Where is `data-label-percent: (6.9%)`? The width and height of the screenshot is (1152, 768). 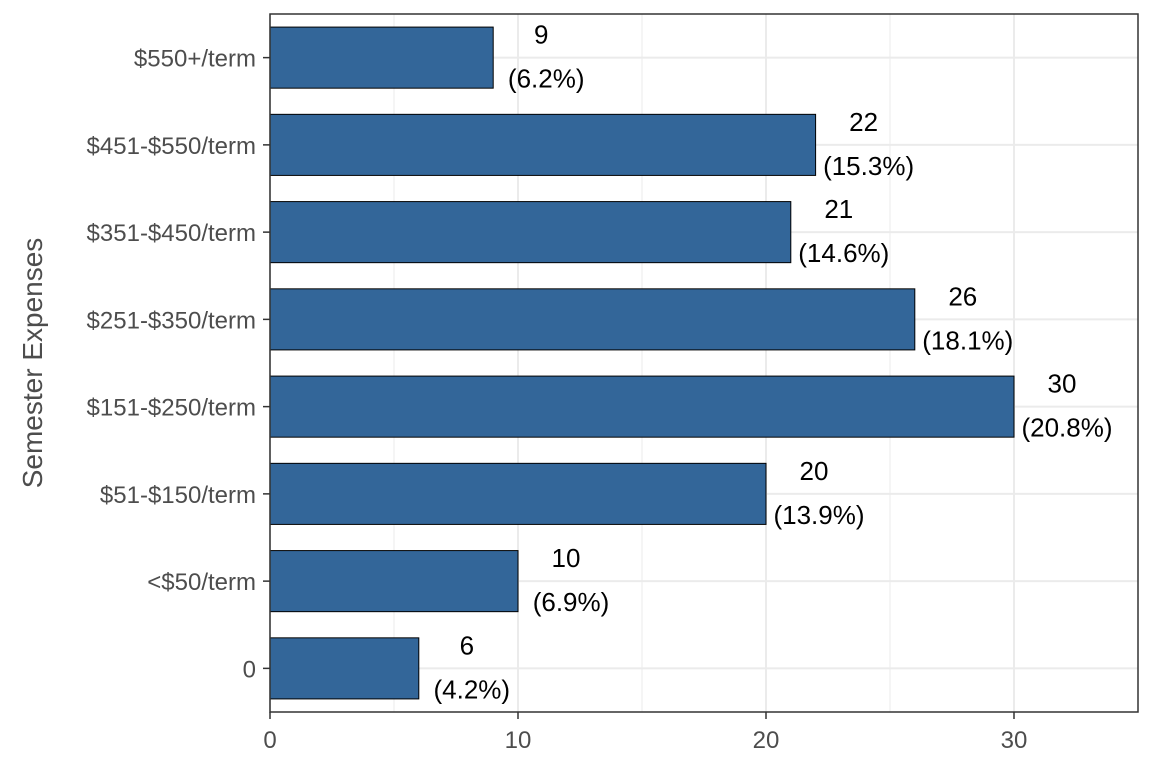
data-label-percent: (6.9%) is located at coordinates (571, 602).